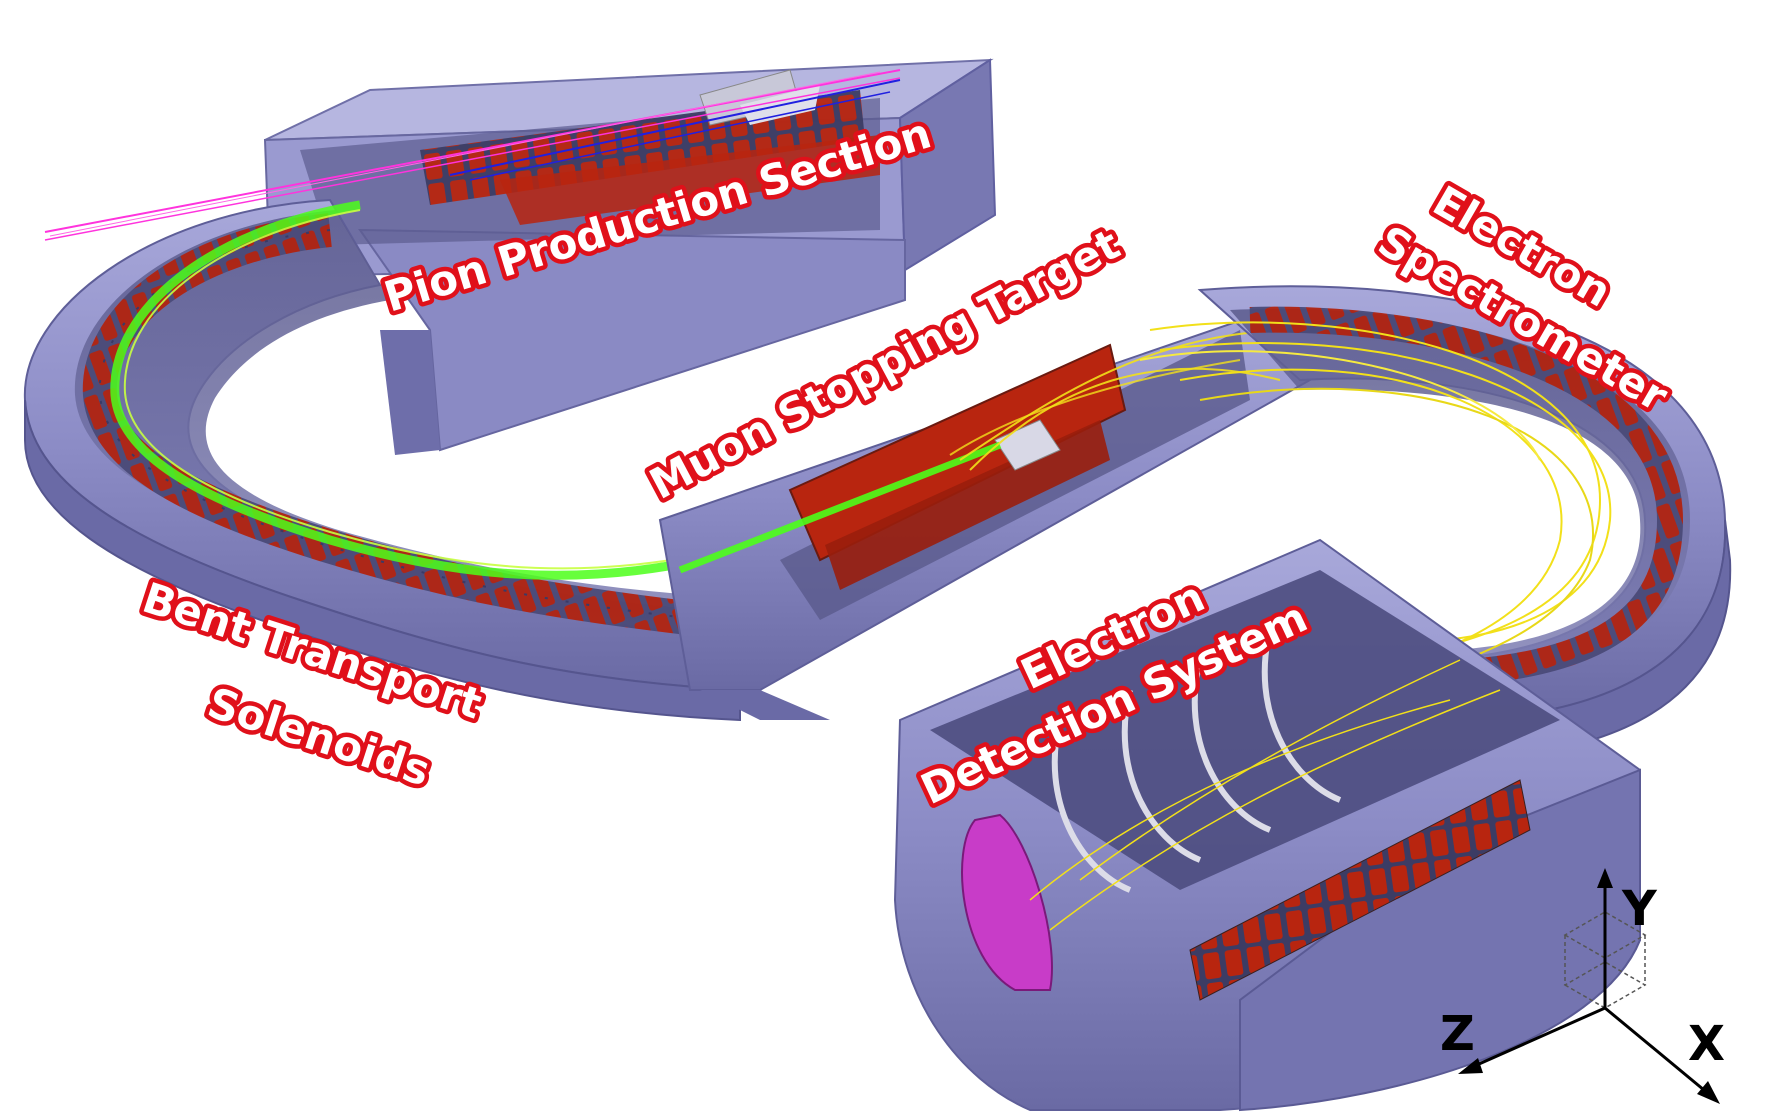  Describe the element at coordinates (630, 256) in the screenshot. I see `pion-production-shield` at that location.